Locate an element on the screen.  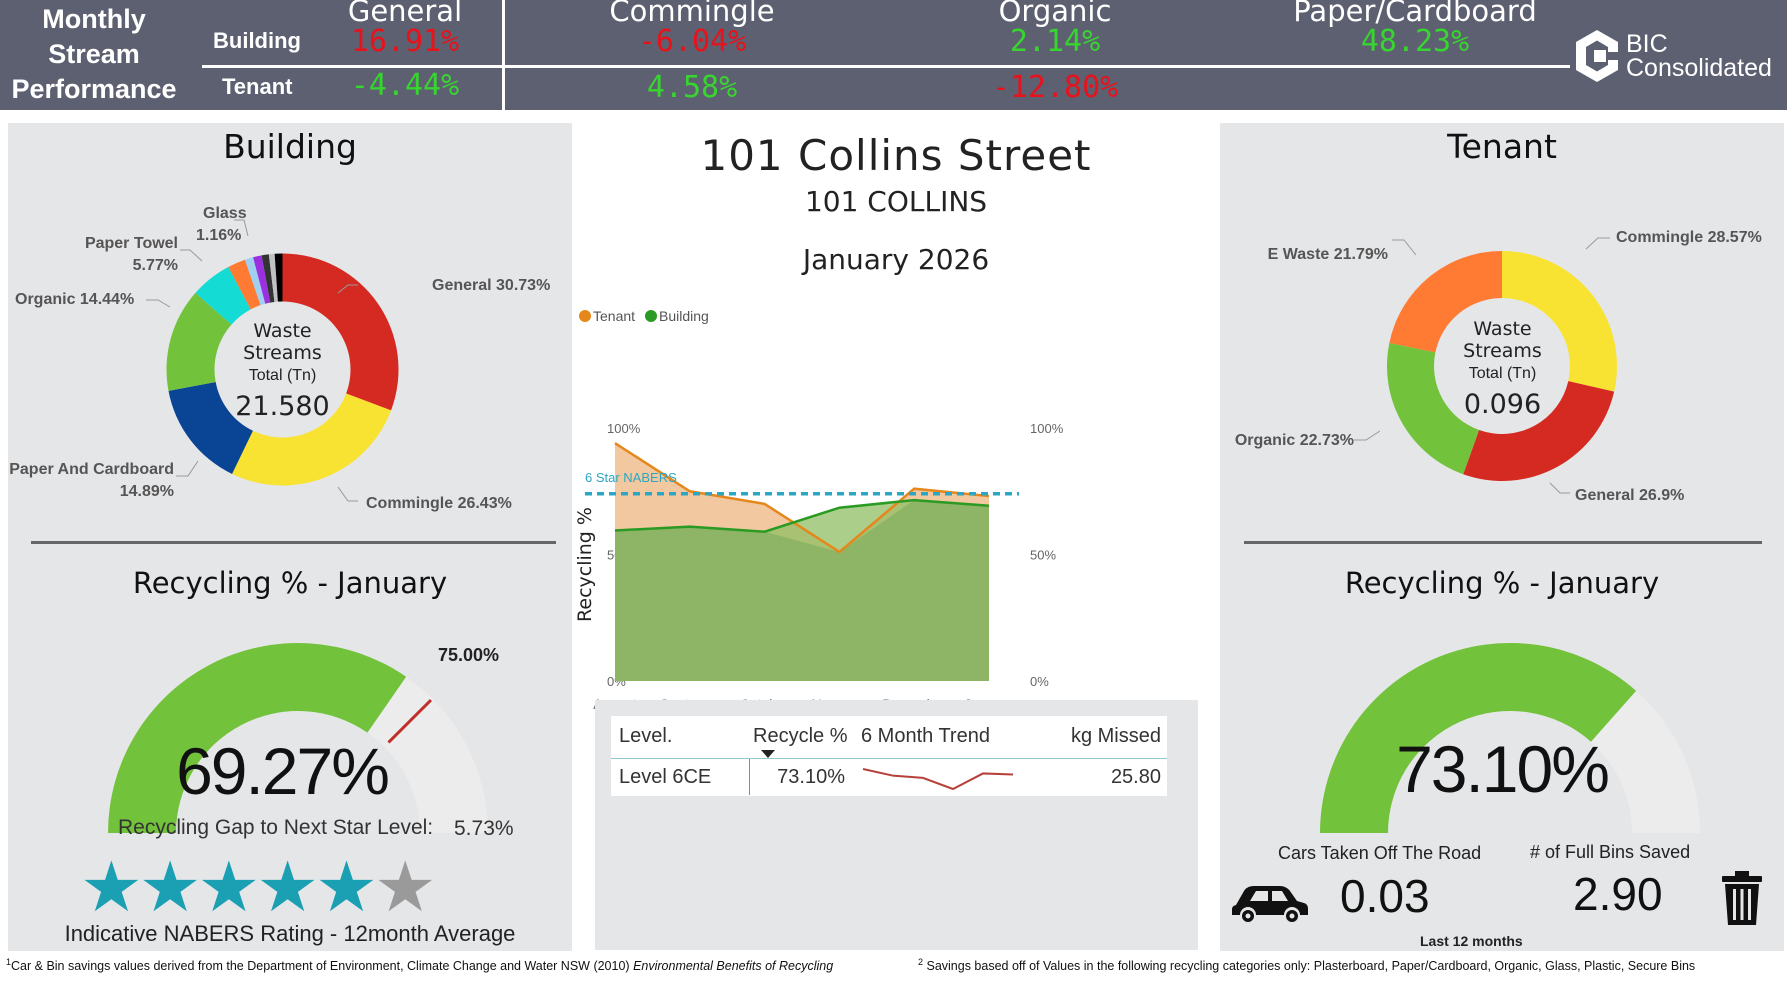
donut-center-label: Total (Tn) is located at coordinates (1502, 373).